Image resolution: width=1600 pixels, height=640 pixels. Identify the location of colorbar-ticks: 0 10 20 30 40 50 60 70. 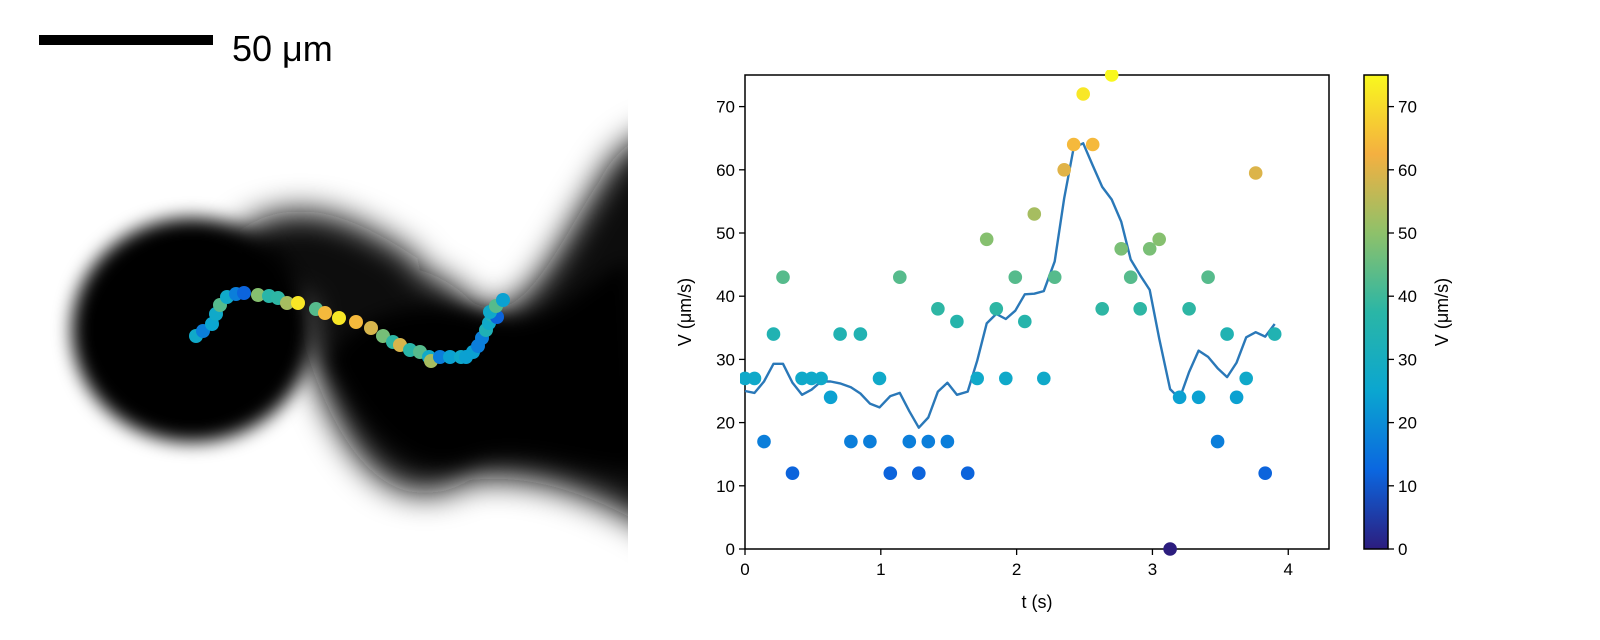
(1402, 328).